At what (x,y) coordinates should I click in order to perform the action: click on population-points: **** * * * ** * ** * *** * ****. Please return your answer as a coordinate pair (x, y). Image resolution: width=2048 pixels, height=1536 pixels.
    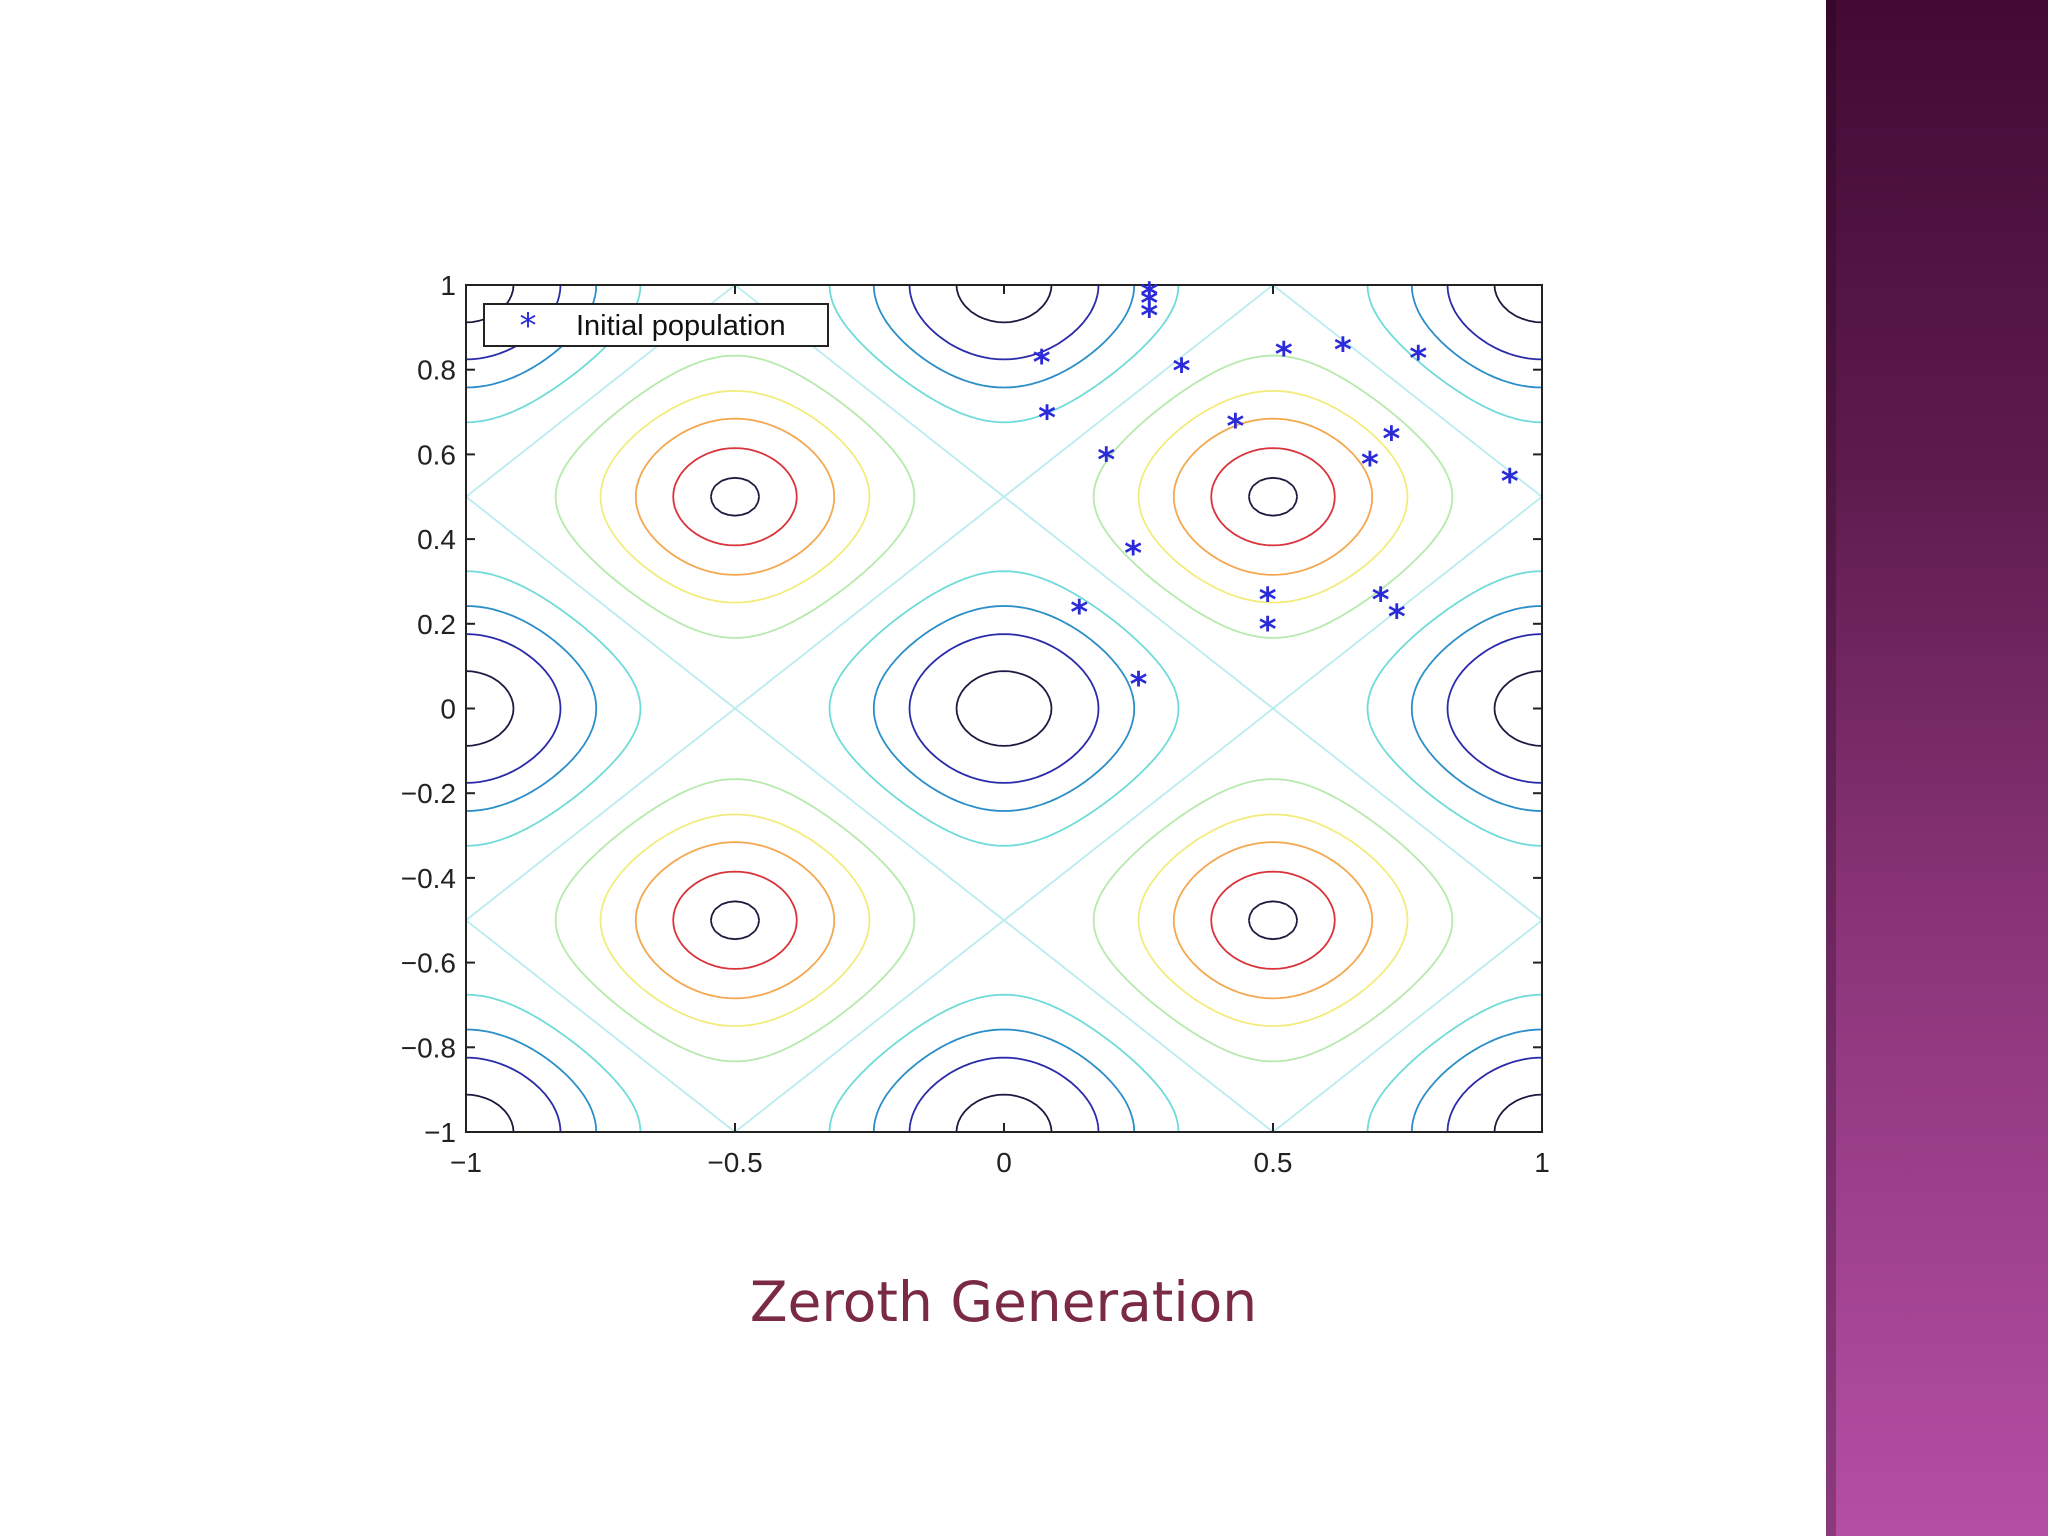
    Looking at the image, I should click on (1276, 490).